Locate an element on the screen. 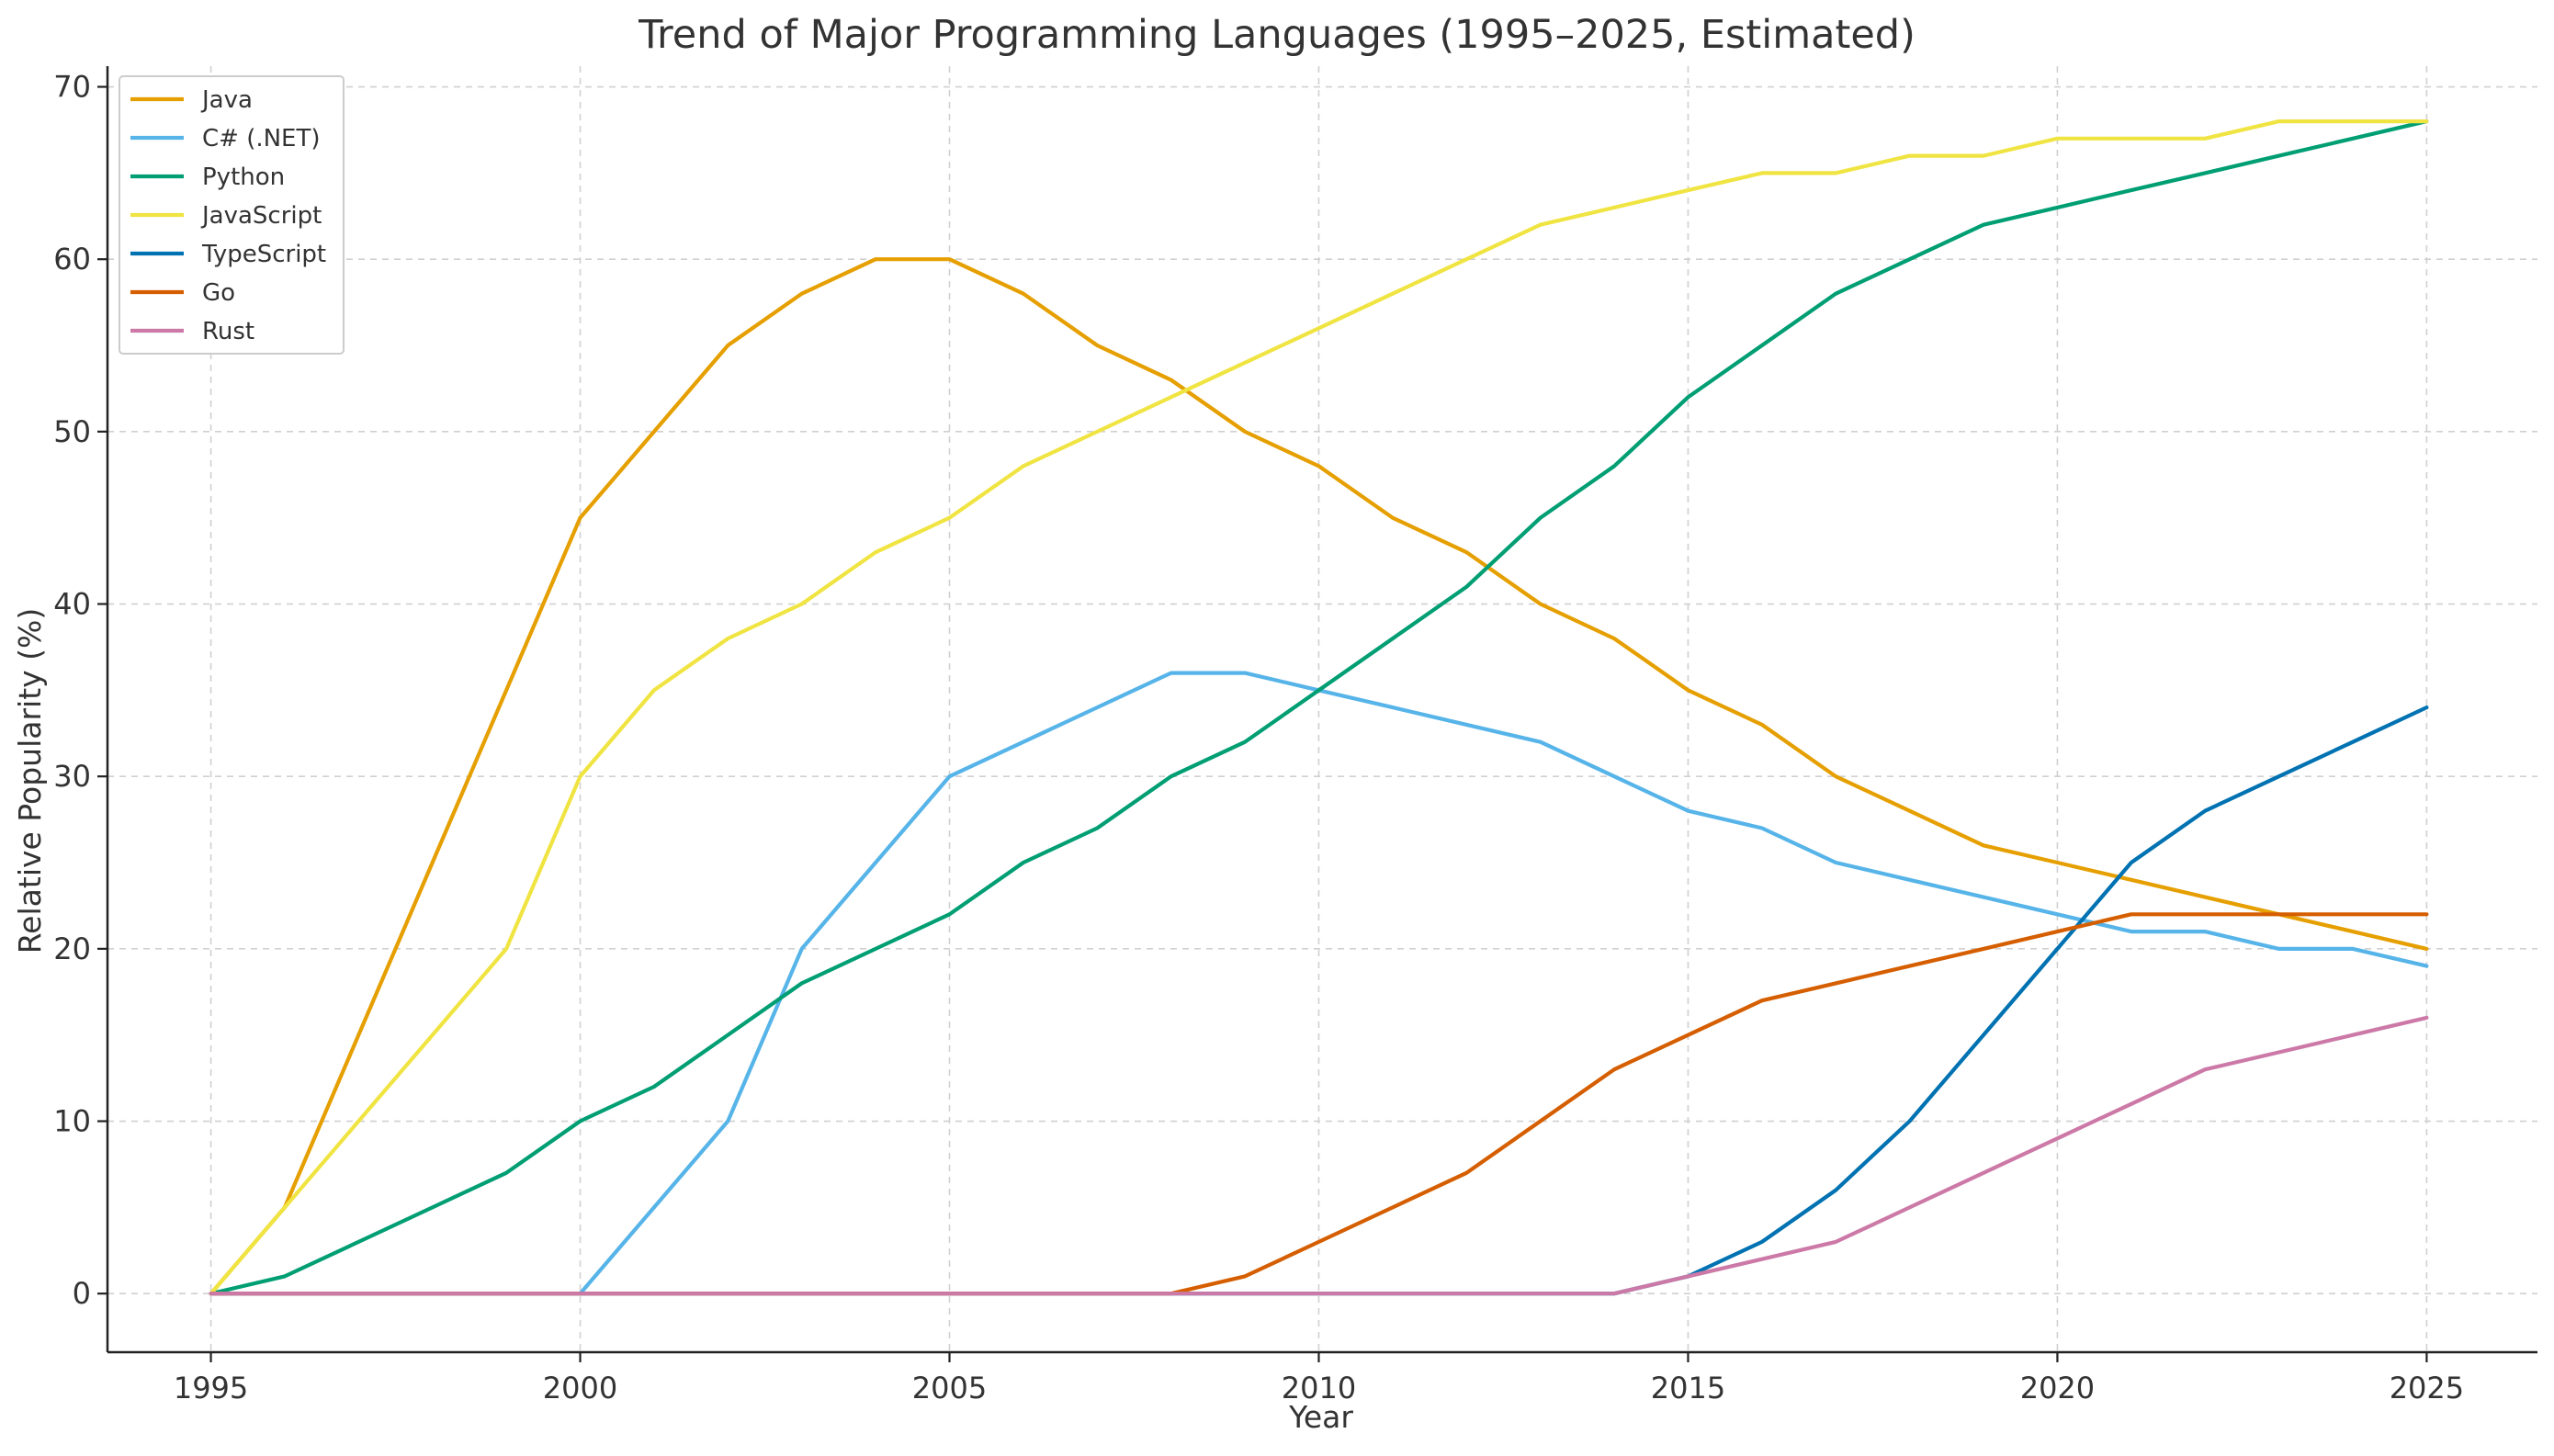  y-tick-label: 30 is located at coordinates (72, 776).